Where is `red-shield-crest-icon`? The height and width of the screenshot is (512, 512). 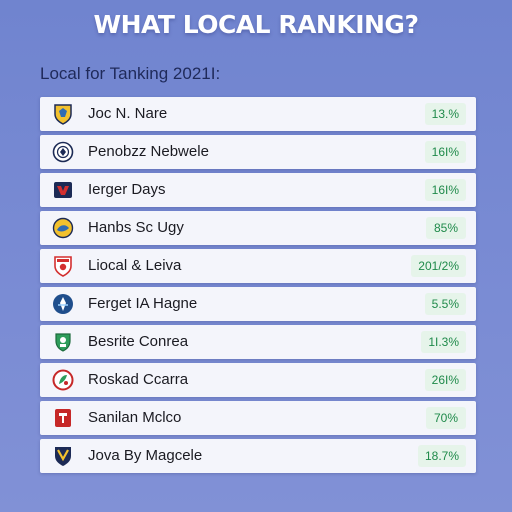
red-shield-crest-icon is located at coordinates (63, 266).